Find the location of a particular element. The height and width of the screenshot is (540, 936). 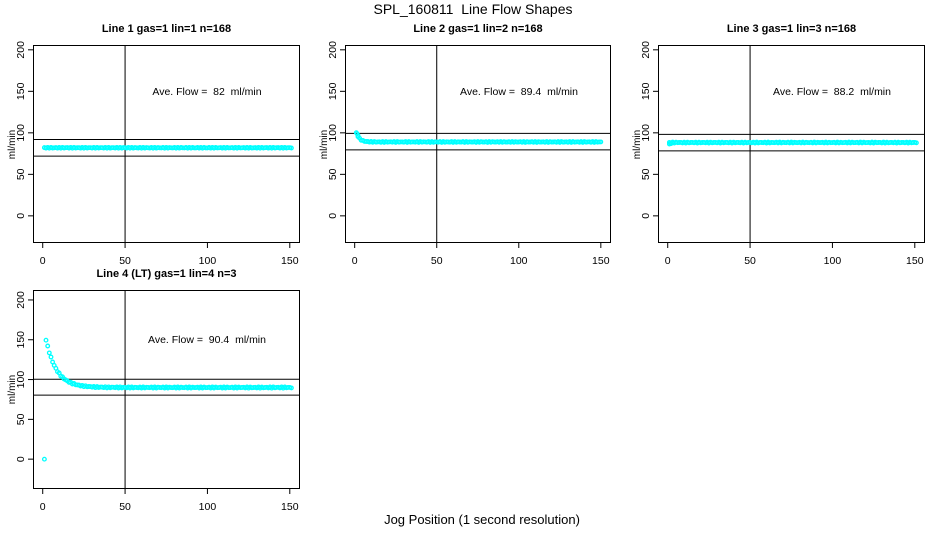

panel-title-line4: Line 4 (LT) gas=1 lin=4 n=3 is located at coordinates (166, 274).